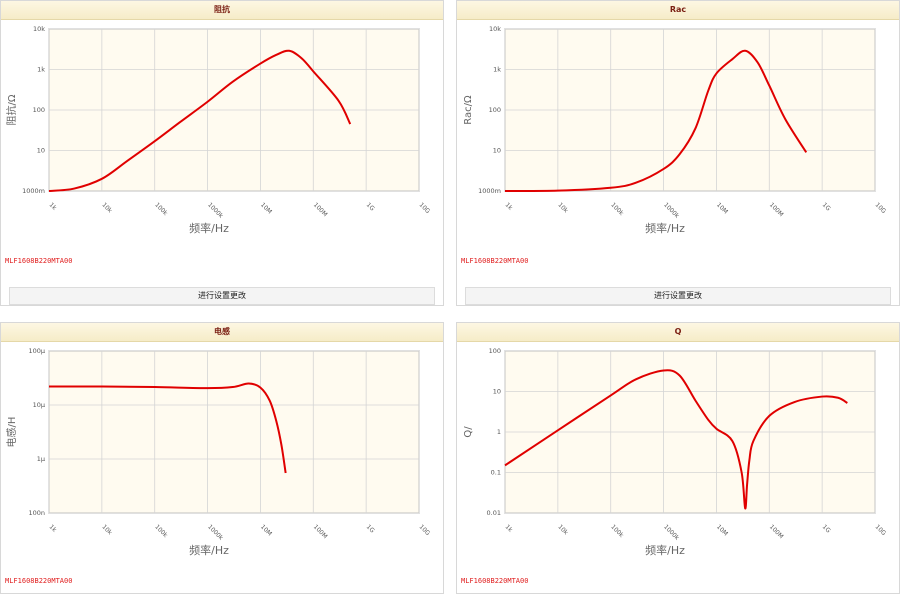 The width and height of the screenshot is (900, 594). Describe the element at coordinates (11, 109) in the screenshot. I see `y-axis-title: 阻抗/Ω` at that location.